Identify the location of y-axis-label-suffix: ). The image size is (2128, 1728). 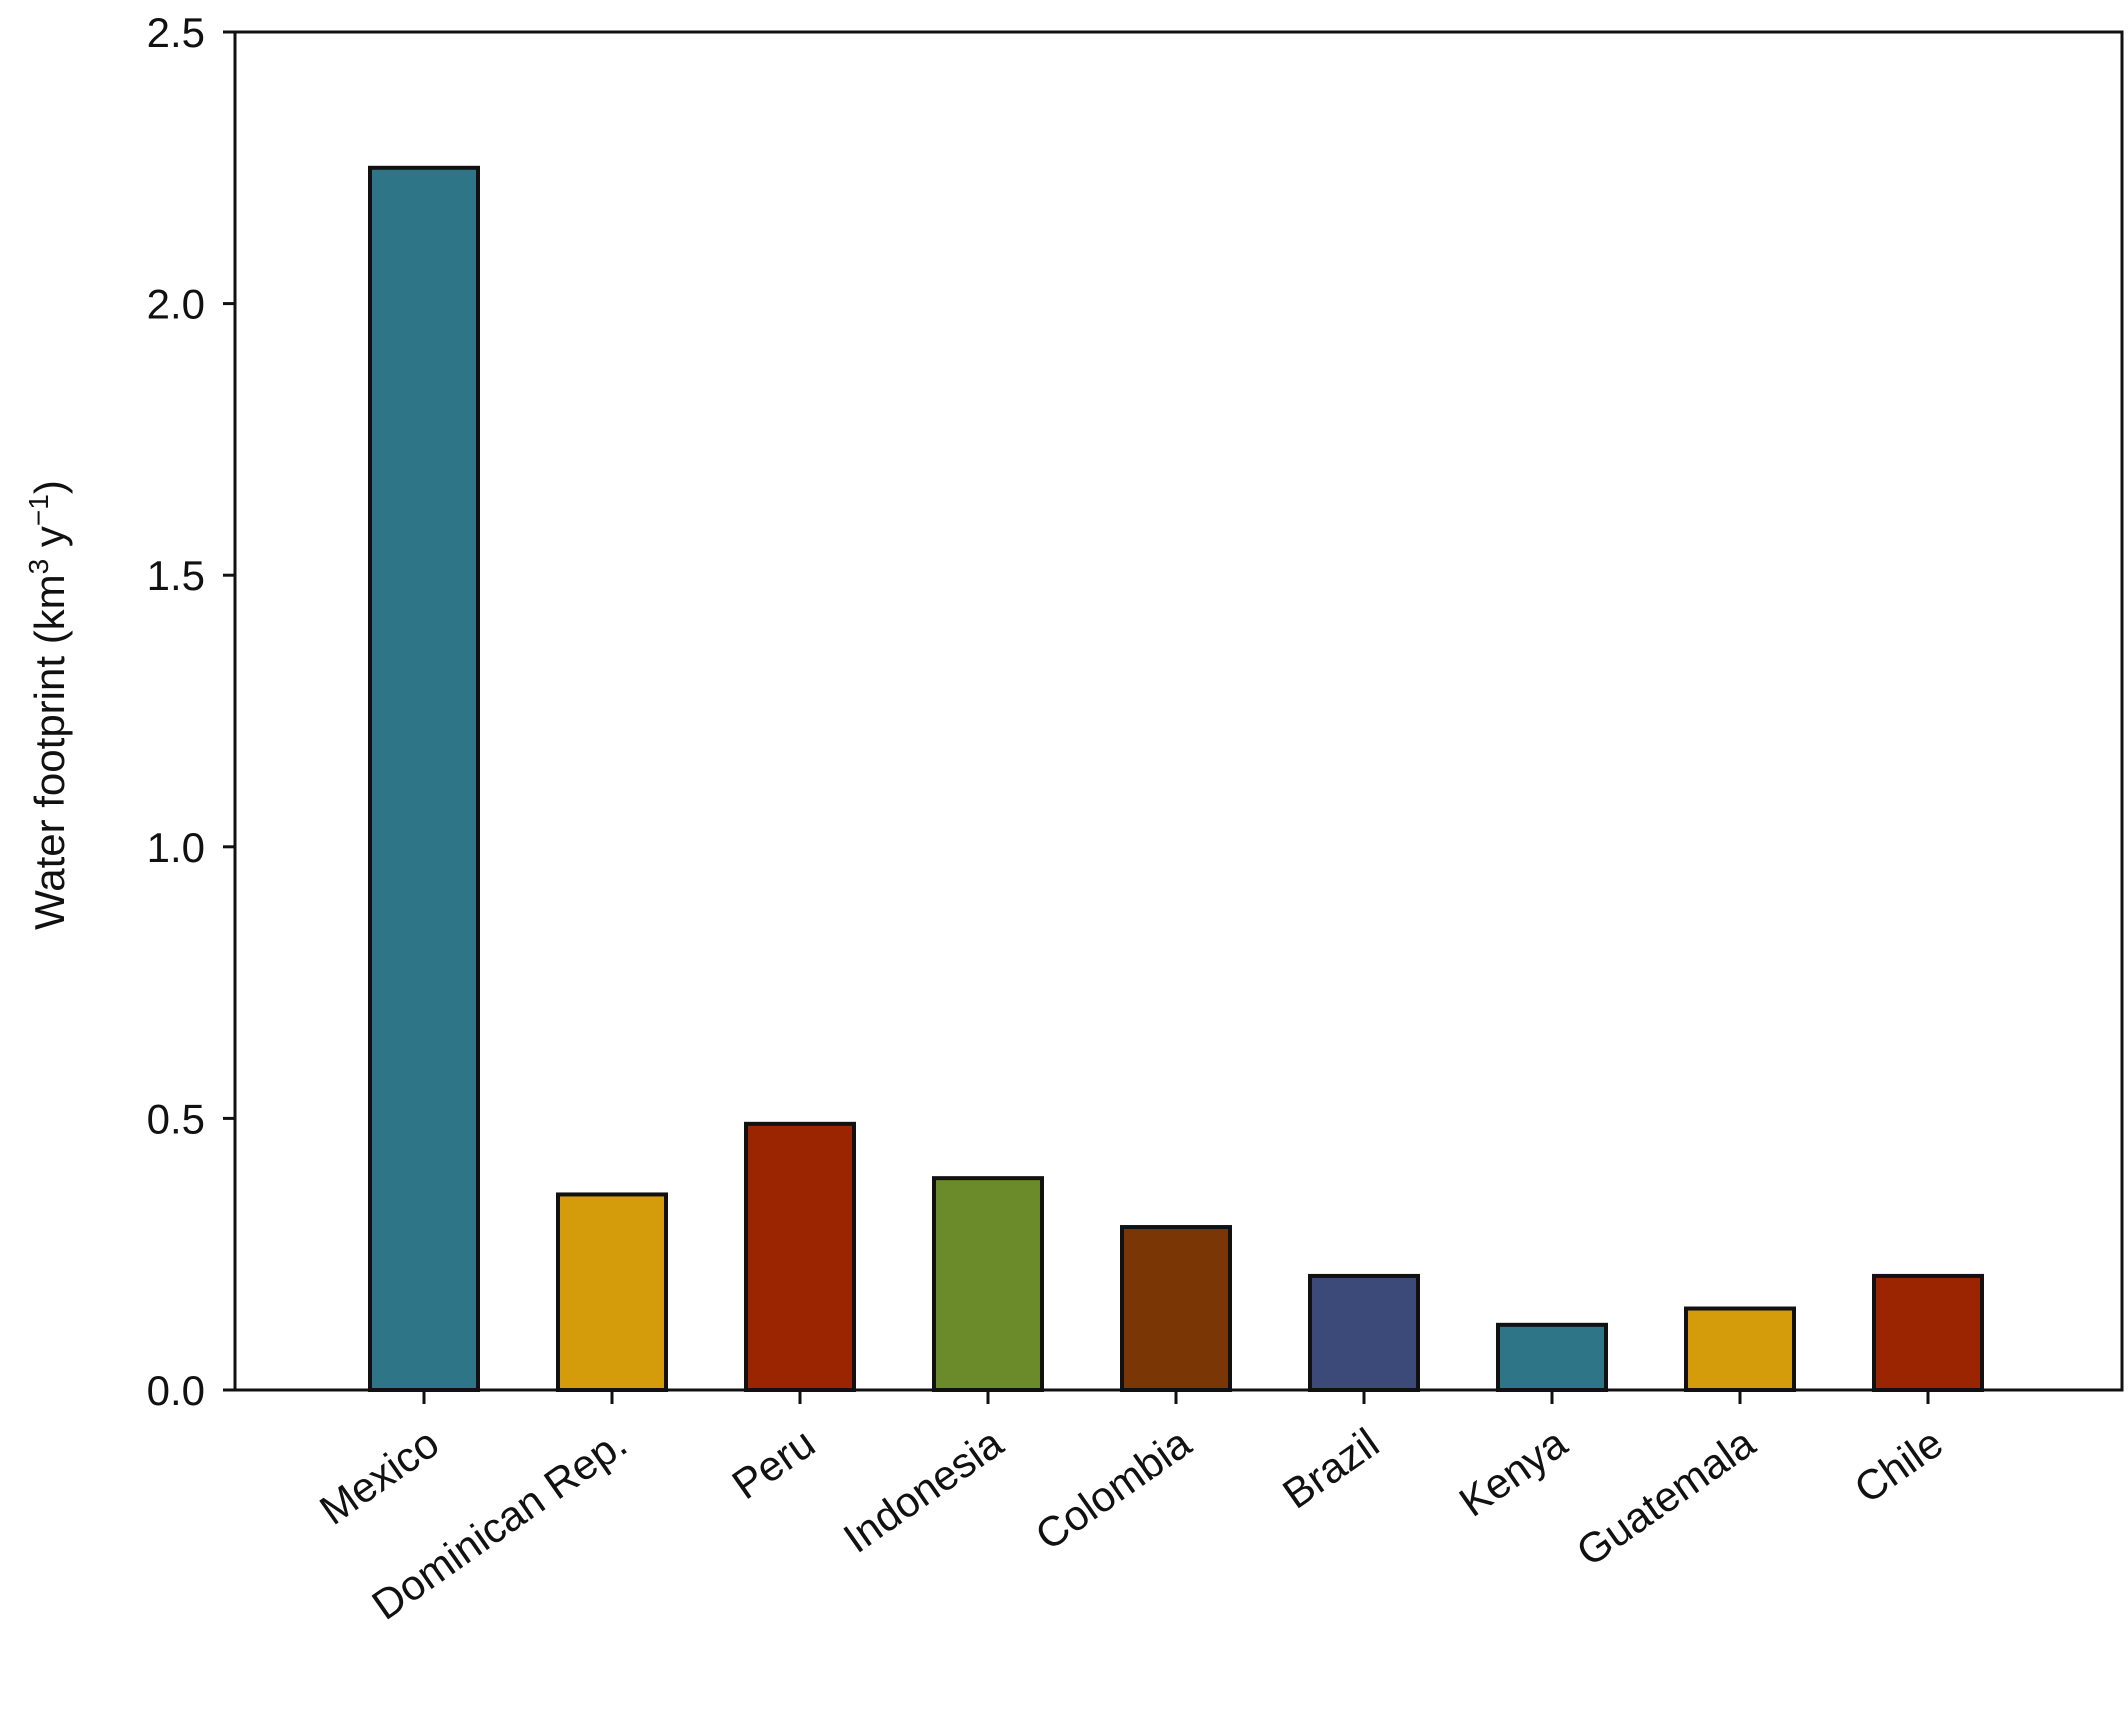
(49, 487).